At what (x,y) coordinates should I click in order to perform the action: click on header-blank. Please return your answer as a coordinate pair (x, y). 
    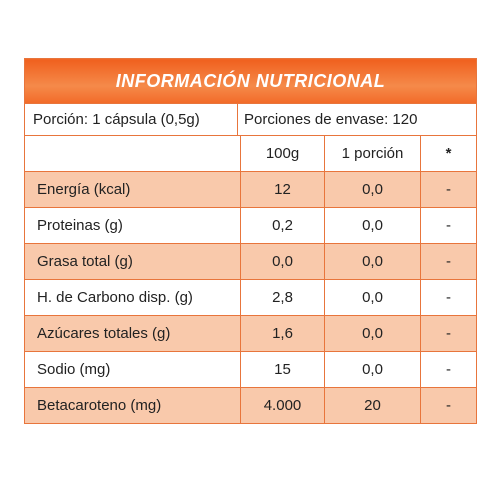
    Looking at the image, I should click on (132, 153).